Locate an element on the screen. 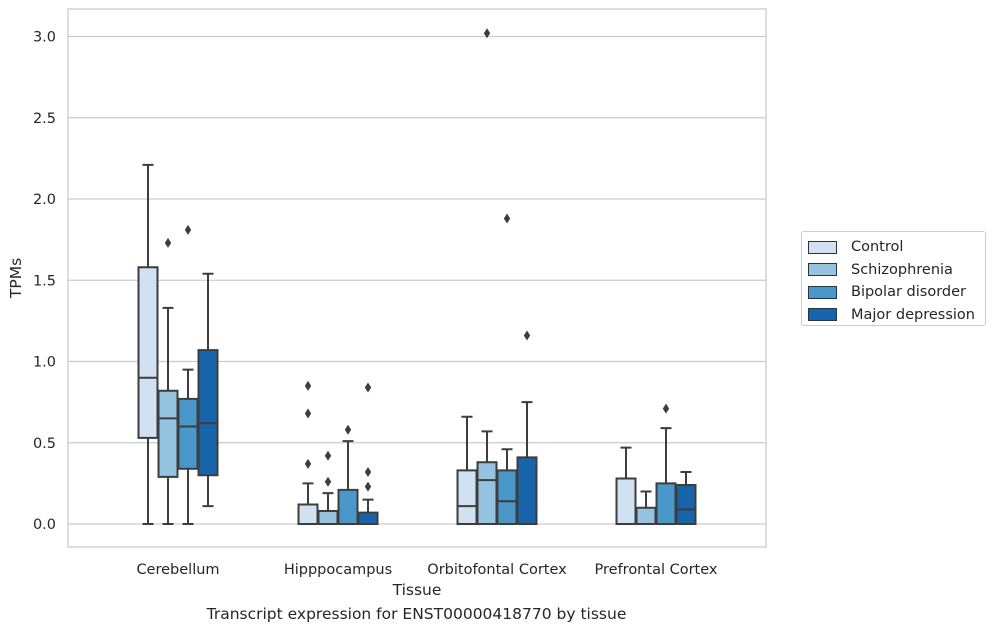  legend-label-control: Control is located at coordinates (877, 247).